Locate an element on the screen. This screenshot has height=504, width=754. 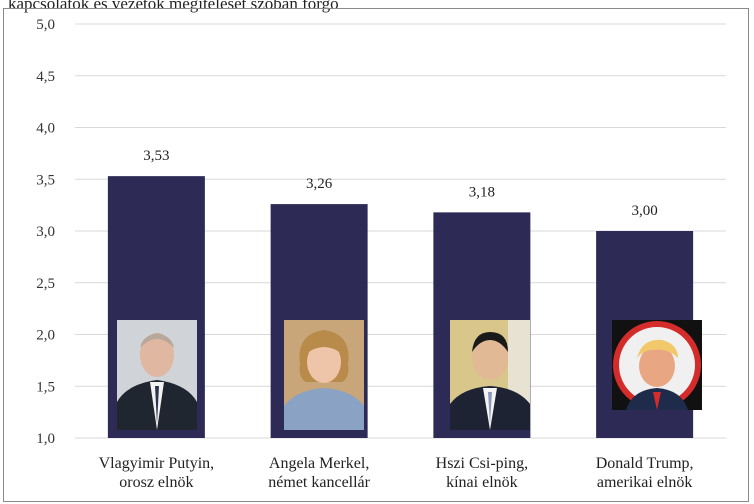
category-label: Vlagyimir Putyin, is located at coordinates (157, 463).